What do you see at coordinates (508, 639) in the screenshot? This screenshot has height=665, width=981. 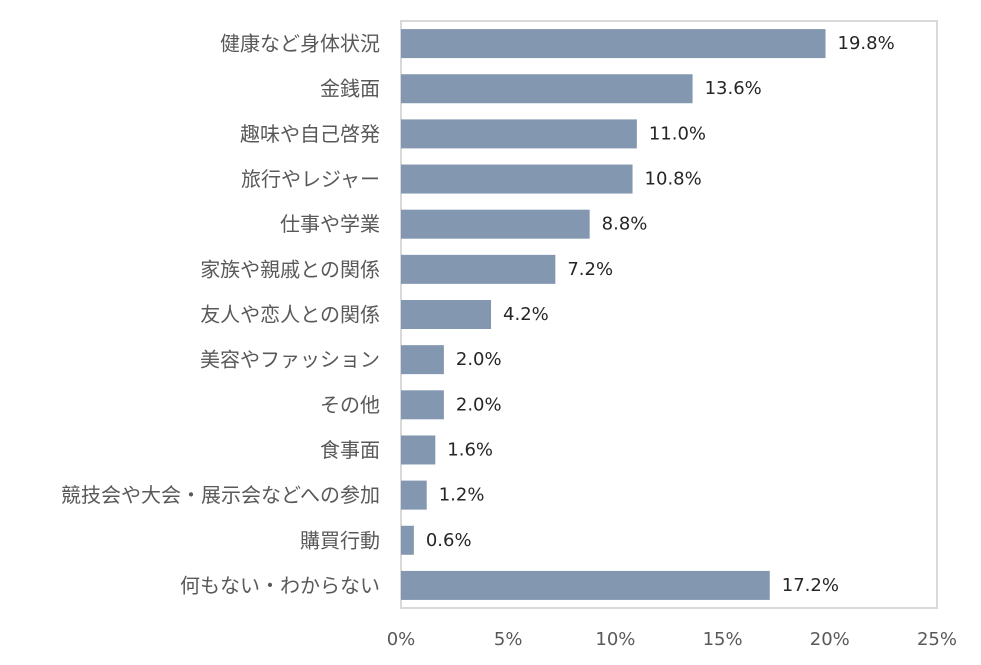 I see `x-tick-label: 5%` at bounding box center [508, 639].